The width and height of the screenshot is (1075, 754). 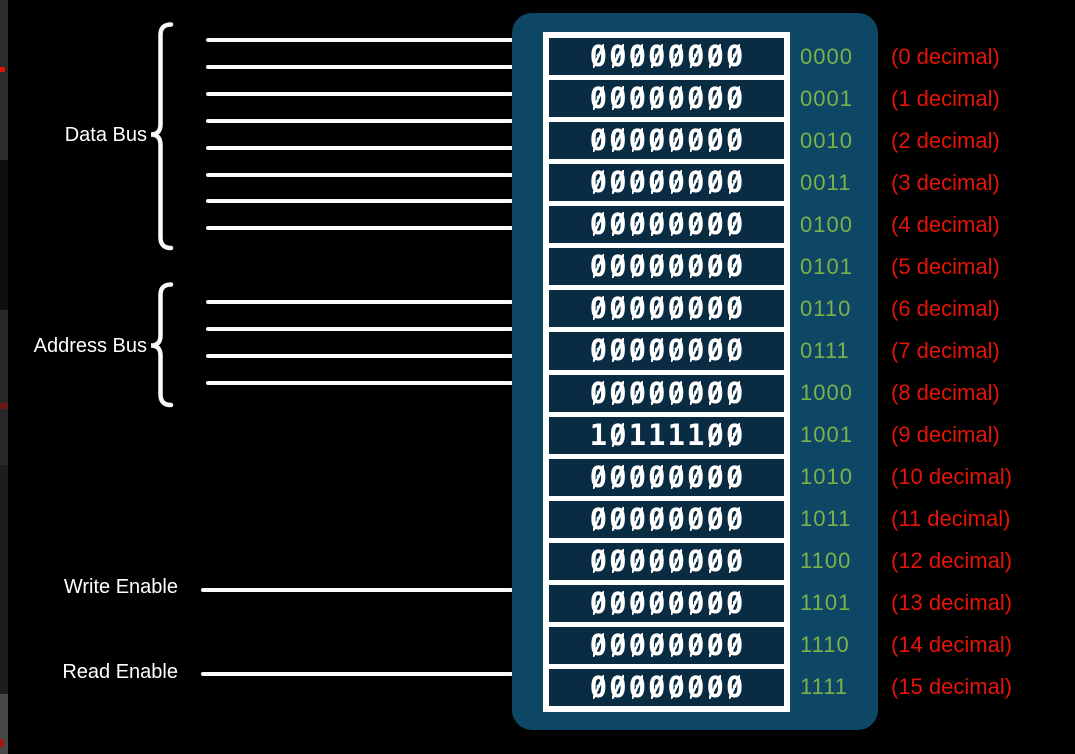 What do you see at coordinates (90, 346) in the screenshot?
I see `address-bus-label: Address Bus` at bounding box center [90, 346].